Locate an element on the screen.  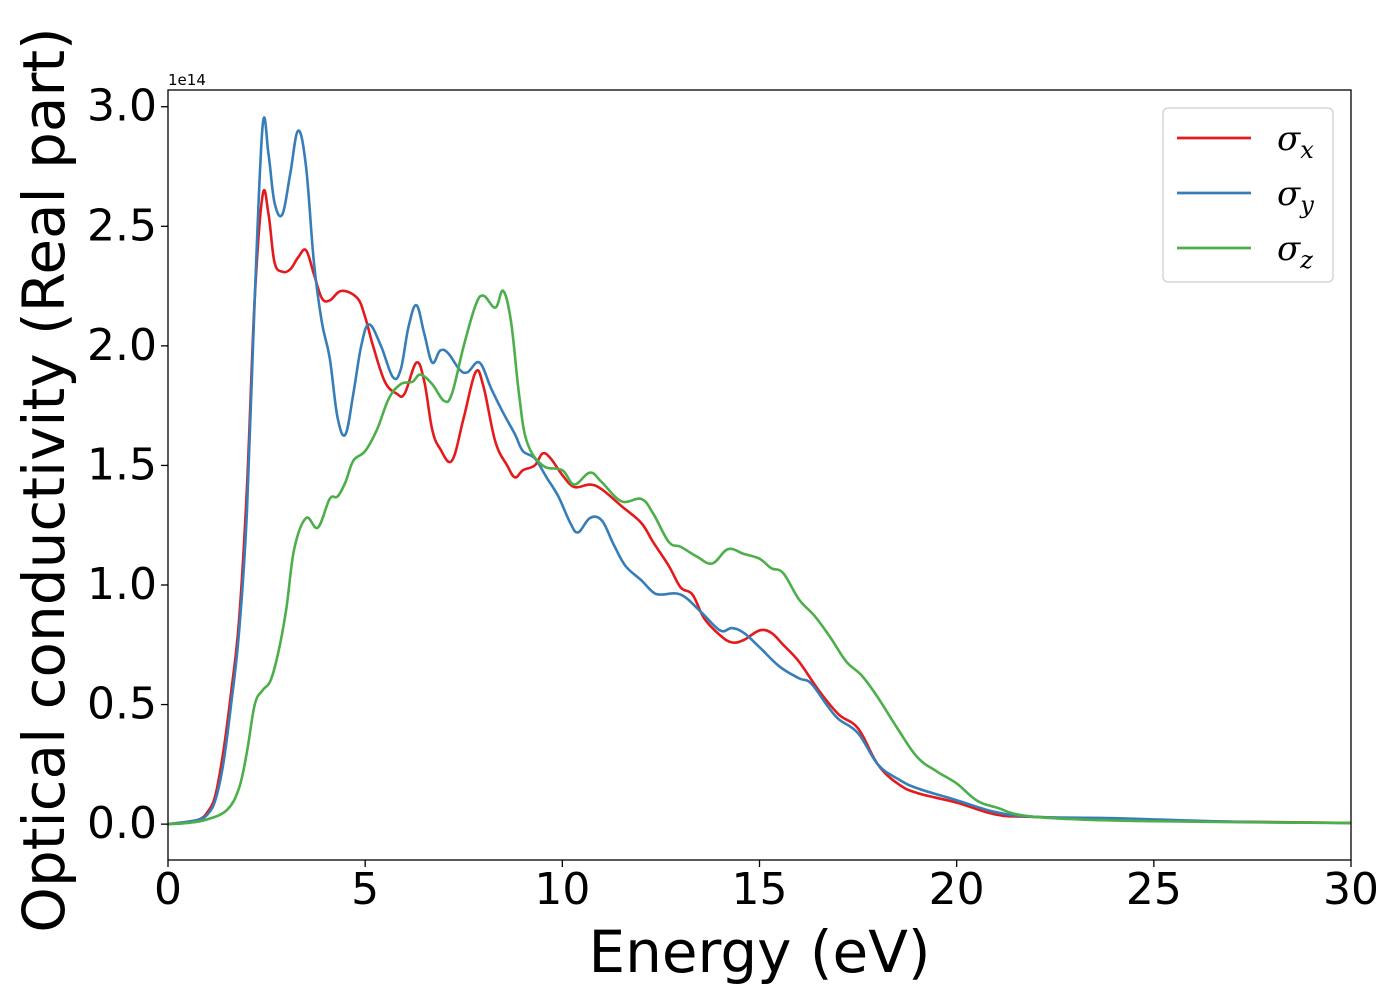
y-offset-label: 1e14 is located at coordinates (187, 80).